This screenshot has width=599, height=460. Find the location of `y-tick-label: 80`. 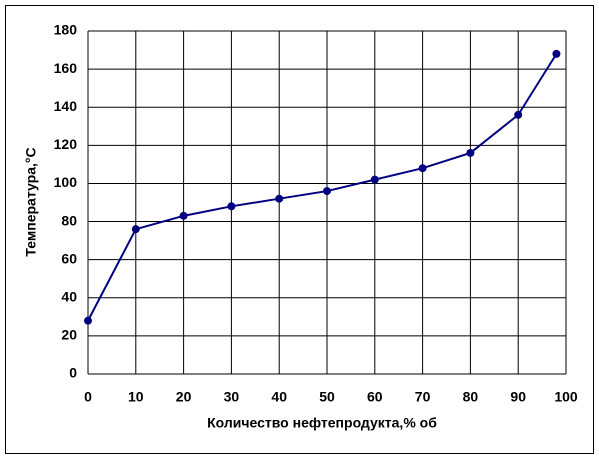

y-tick-label: 80 is located at coordinates (69, 220).